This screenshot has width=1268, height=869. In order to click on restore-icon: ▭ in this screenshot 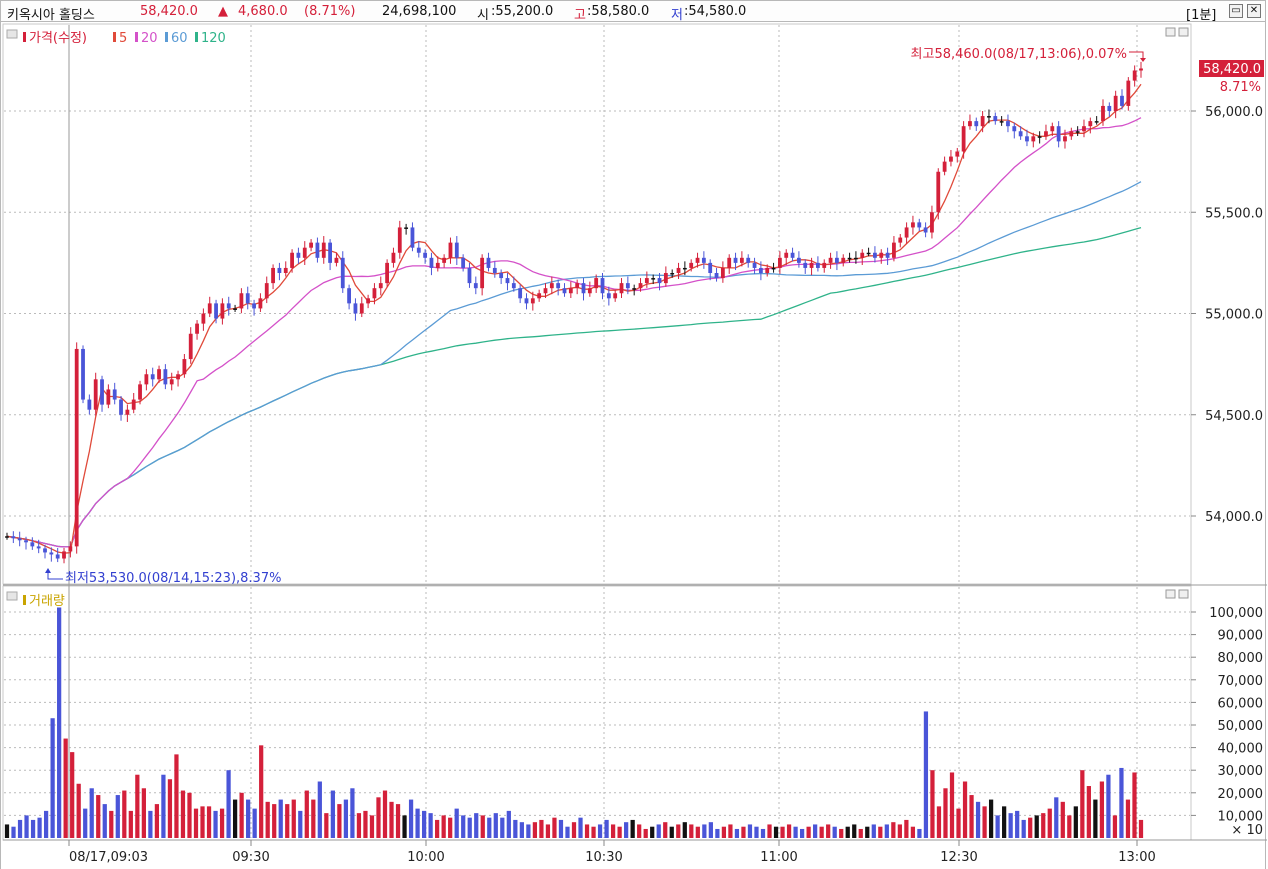, I will do `click(1236, 11)`.